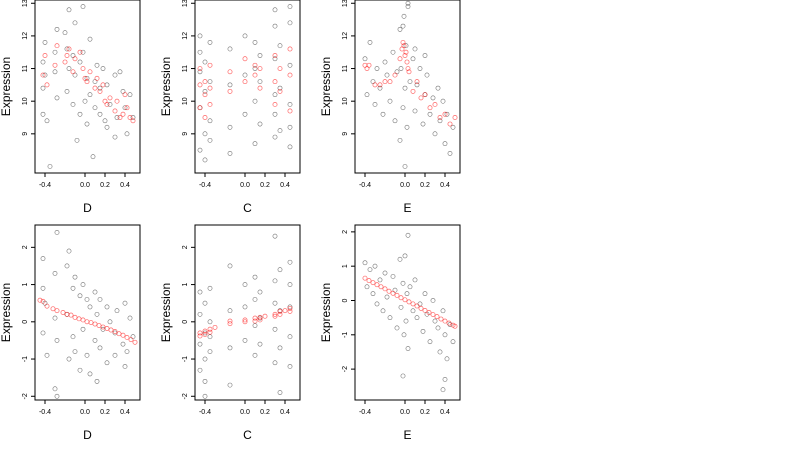 This screenshot has width=800, height=450. What do you see at coordinates (25, 396) in the screenshot?
I see `y-tick-label: -2` at bounding box center [25, 396].